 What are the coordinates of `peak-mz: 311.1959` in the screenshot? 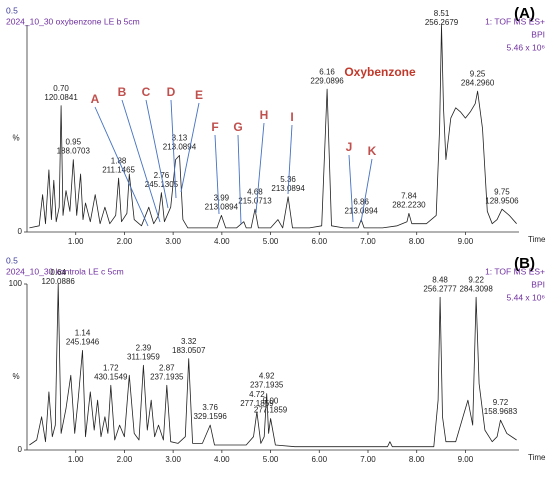 It's located at (143, 356).